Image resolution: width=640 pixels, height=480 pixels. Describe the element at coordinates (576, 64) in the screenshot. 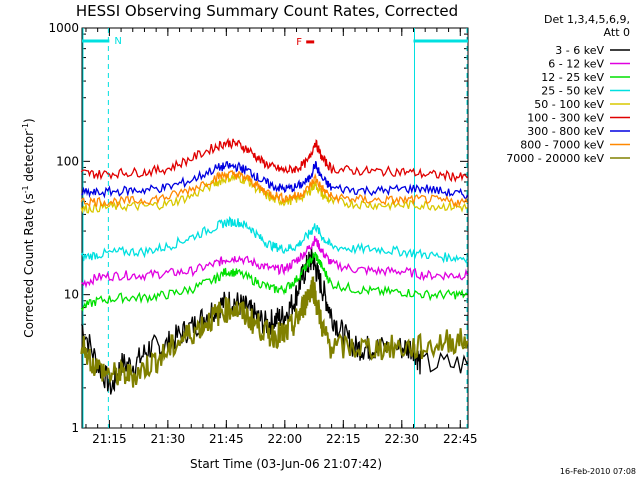

I see `legend-label-1: 6 - 12 keV` at that location.